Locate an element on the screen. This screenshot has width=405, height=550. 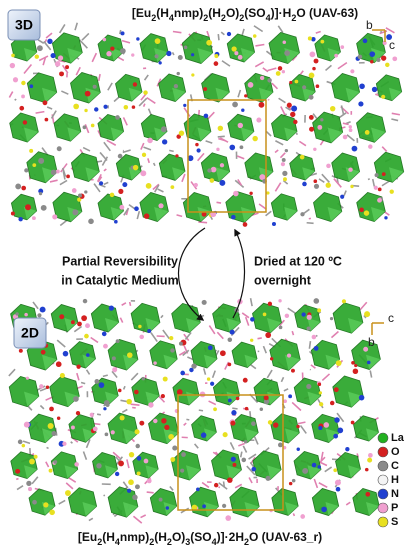
subscript: 2 is located at coordinates (246, 542).